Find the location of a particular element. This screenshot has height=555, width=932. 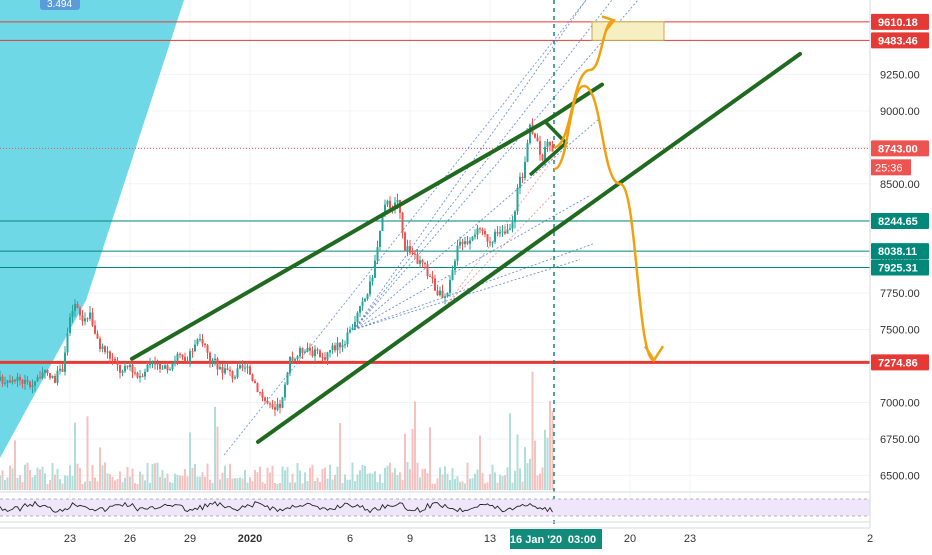

time-axis-bg is located at coordinates (466, 539).